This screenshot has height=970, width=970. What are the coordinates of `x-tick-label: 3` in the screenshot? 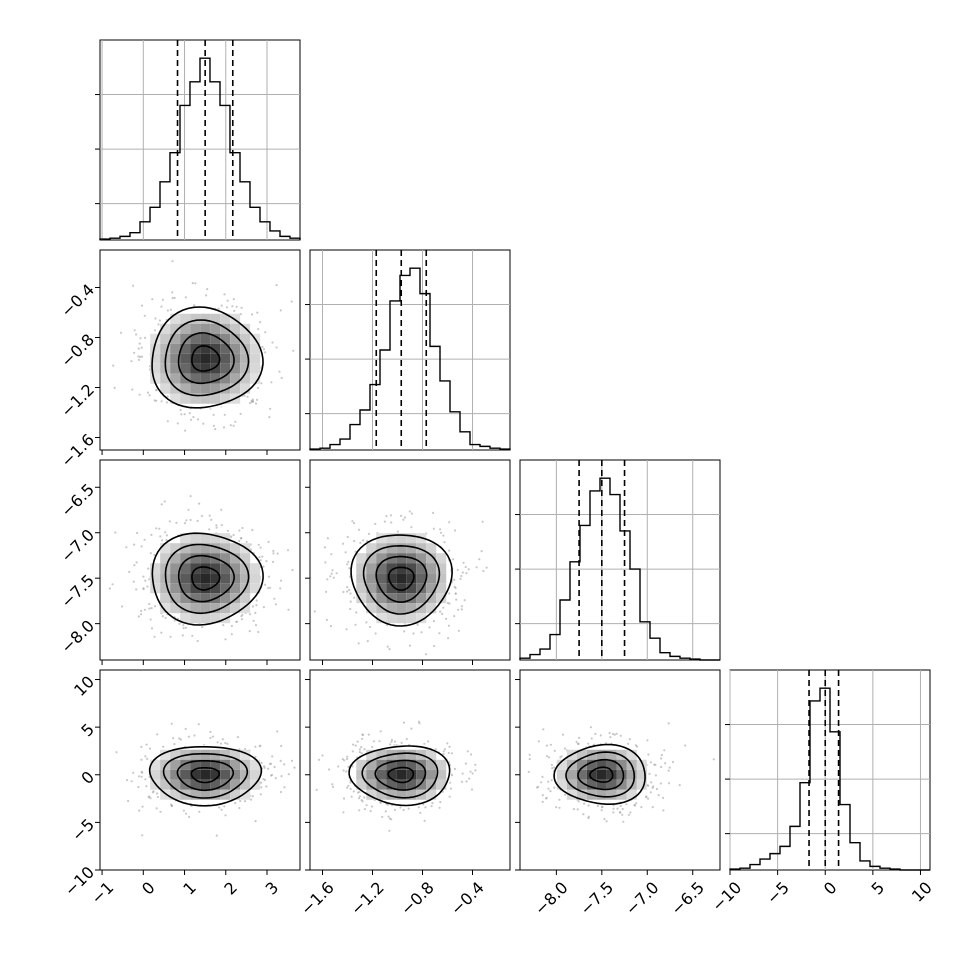 It's located at (272, 888).